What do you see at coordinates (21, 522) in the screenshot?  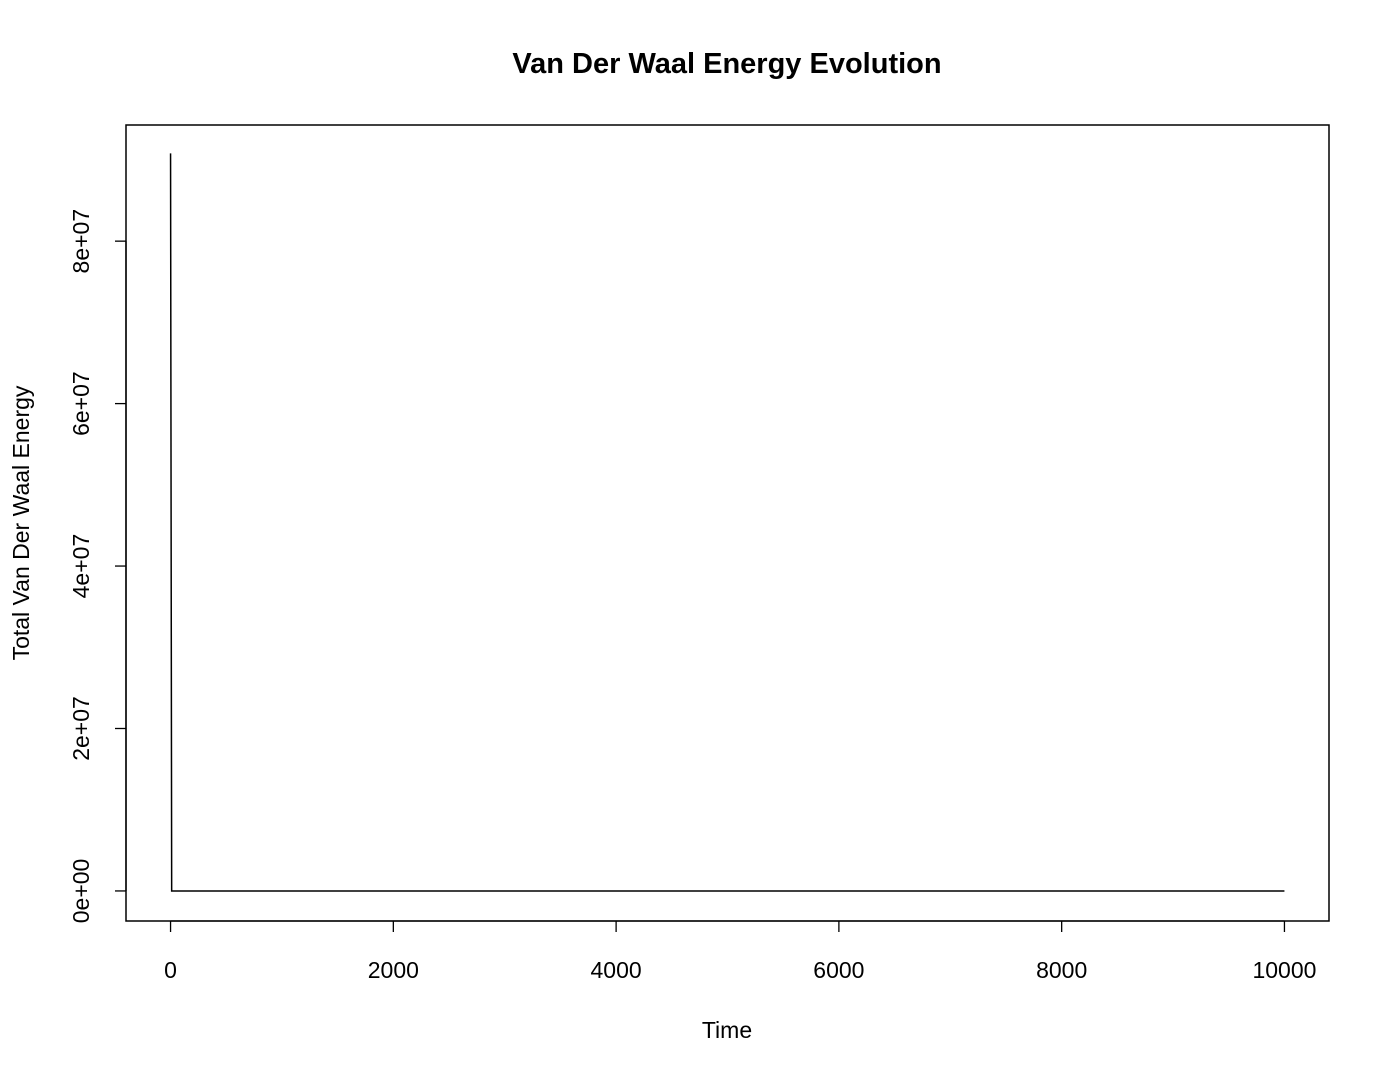 I see `y-axis-label: Total Van Der Waal Energy` at bounding box center [21, 522].